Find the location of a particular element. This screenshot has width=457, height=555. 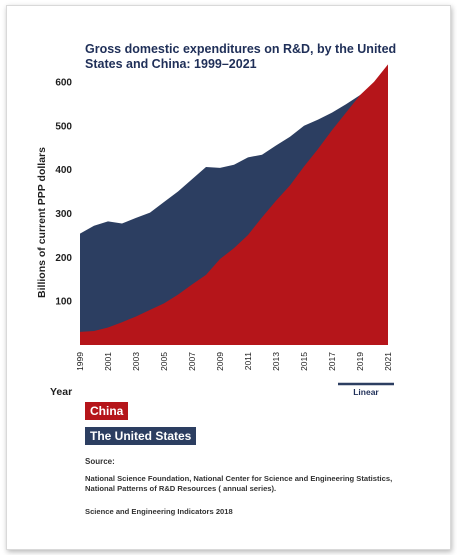

x-tick-label: 2019 is located at coordinates (360, 361).